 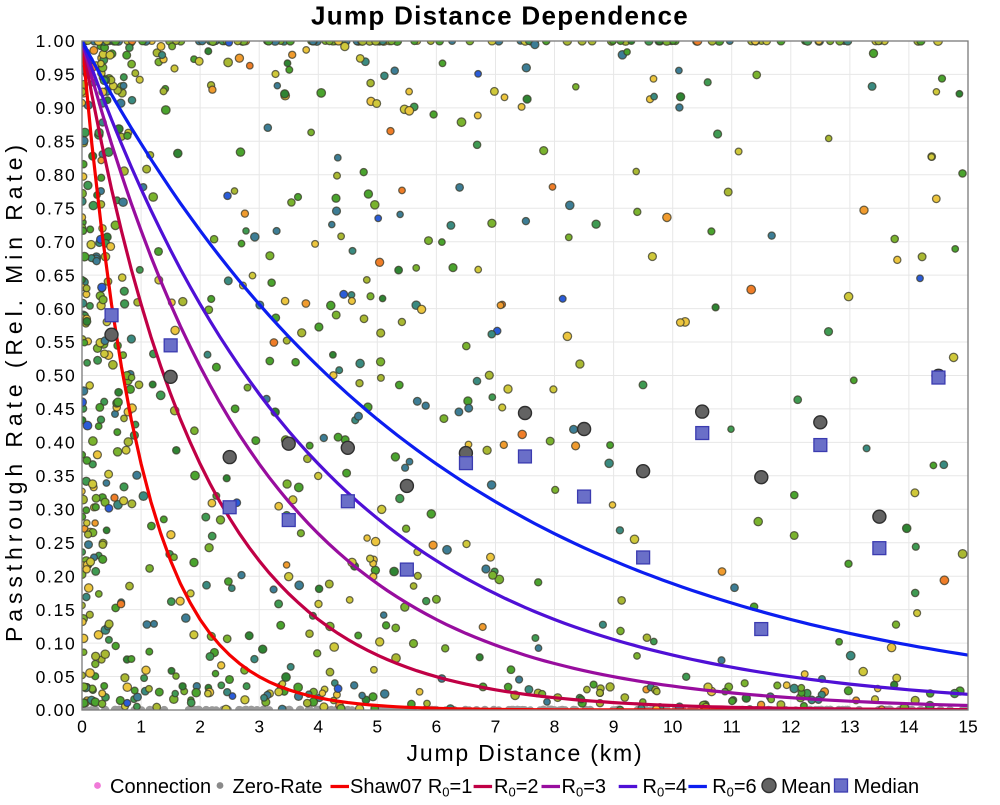 I want to click on svg-text: 8, so click(x=555, y=727).